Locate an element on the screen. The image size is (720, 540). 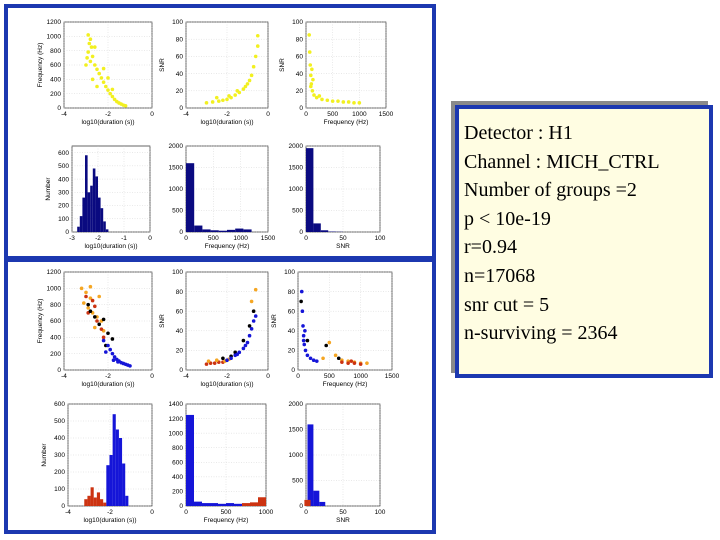
y-tick-label: 200 is located at coordinates (59, 472).